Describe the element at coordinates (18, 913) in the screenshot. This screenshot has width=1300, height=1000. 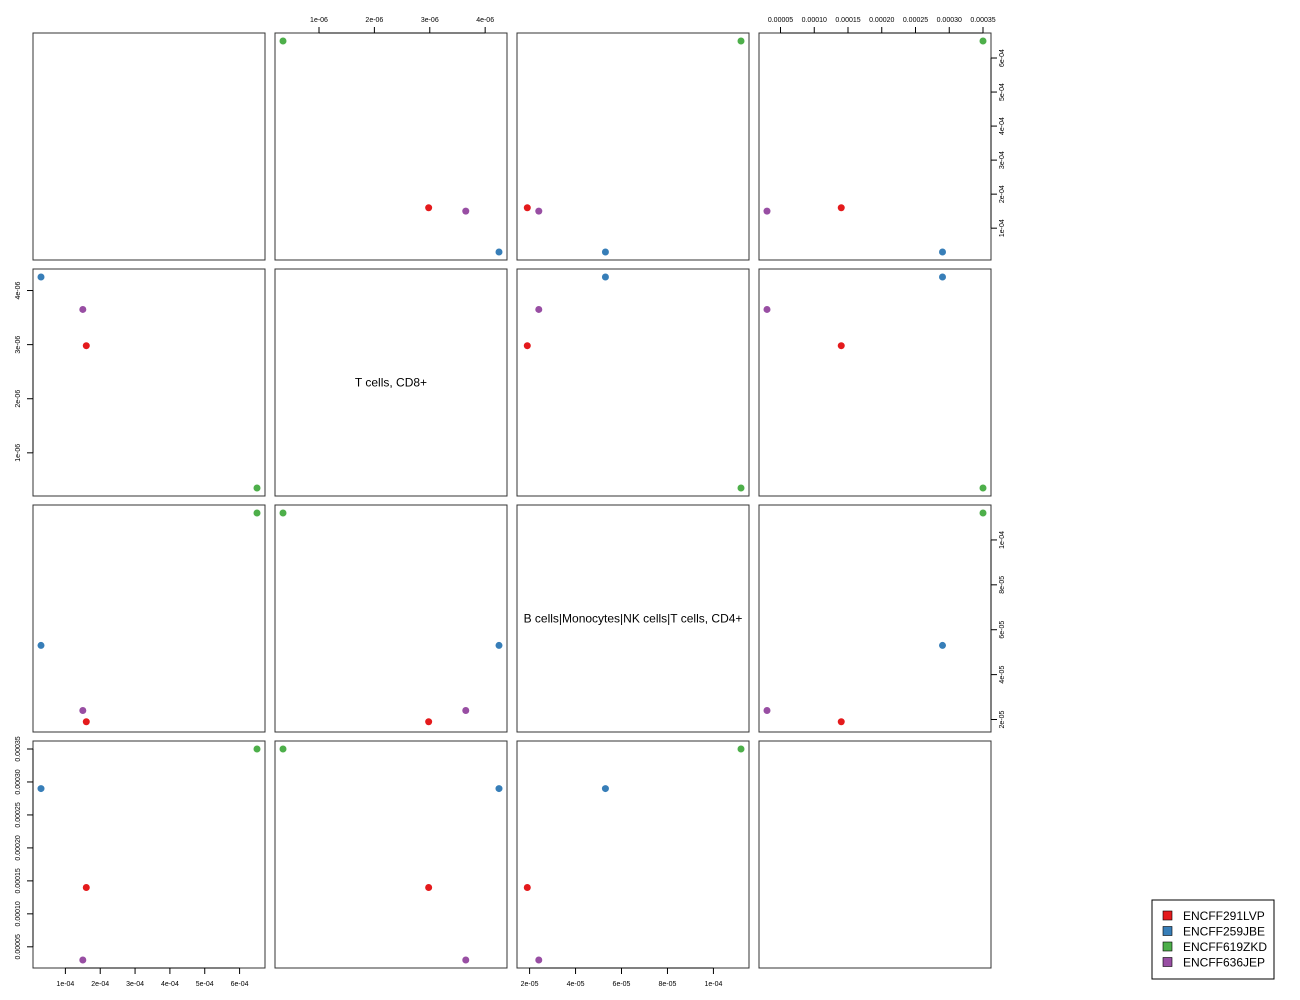
I see `y-tick-label: 0.00010` at that location.